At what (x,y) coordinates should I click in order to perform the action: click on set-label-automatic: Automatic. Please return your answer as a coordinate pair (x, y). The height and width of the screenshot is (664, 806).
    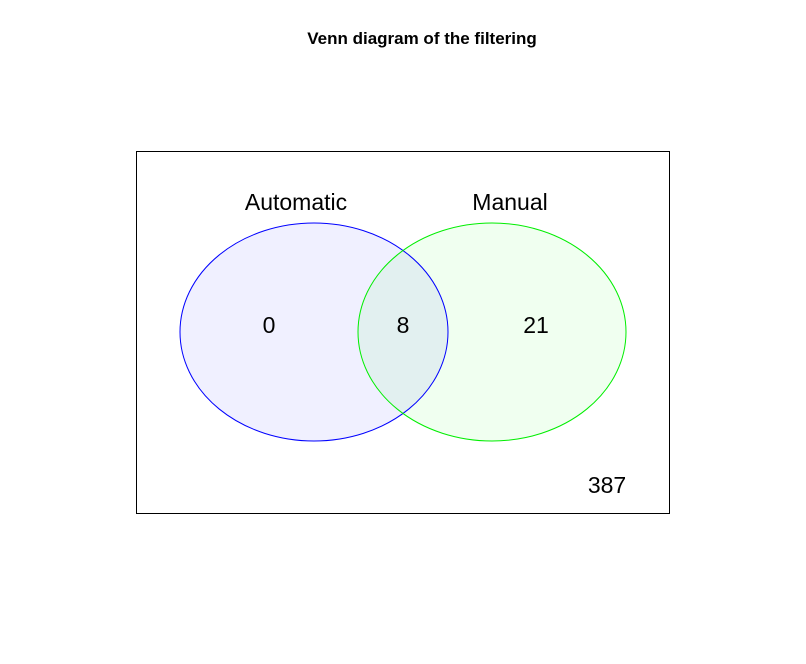
    Looking at the image, I should click on (296, 202).